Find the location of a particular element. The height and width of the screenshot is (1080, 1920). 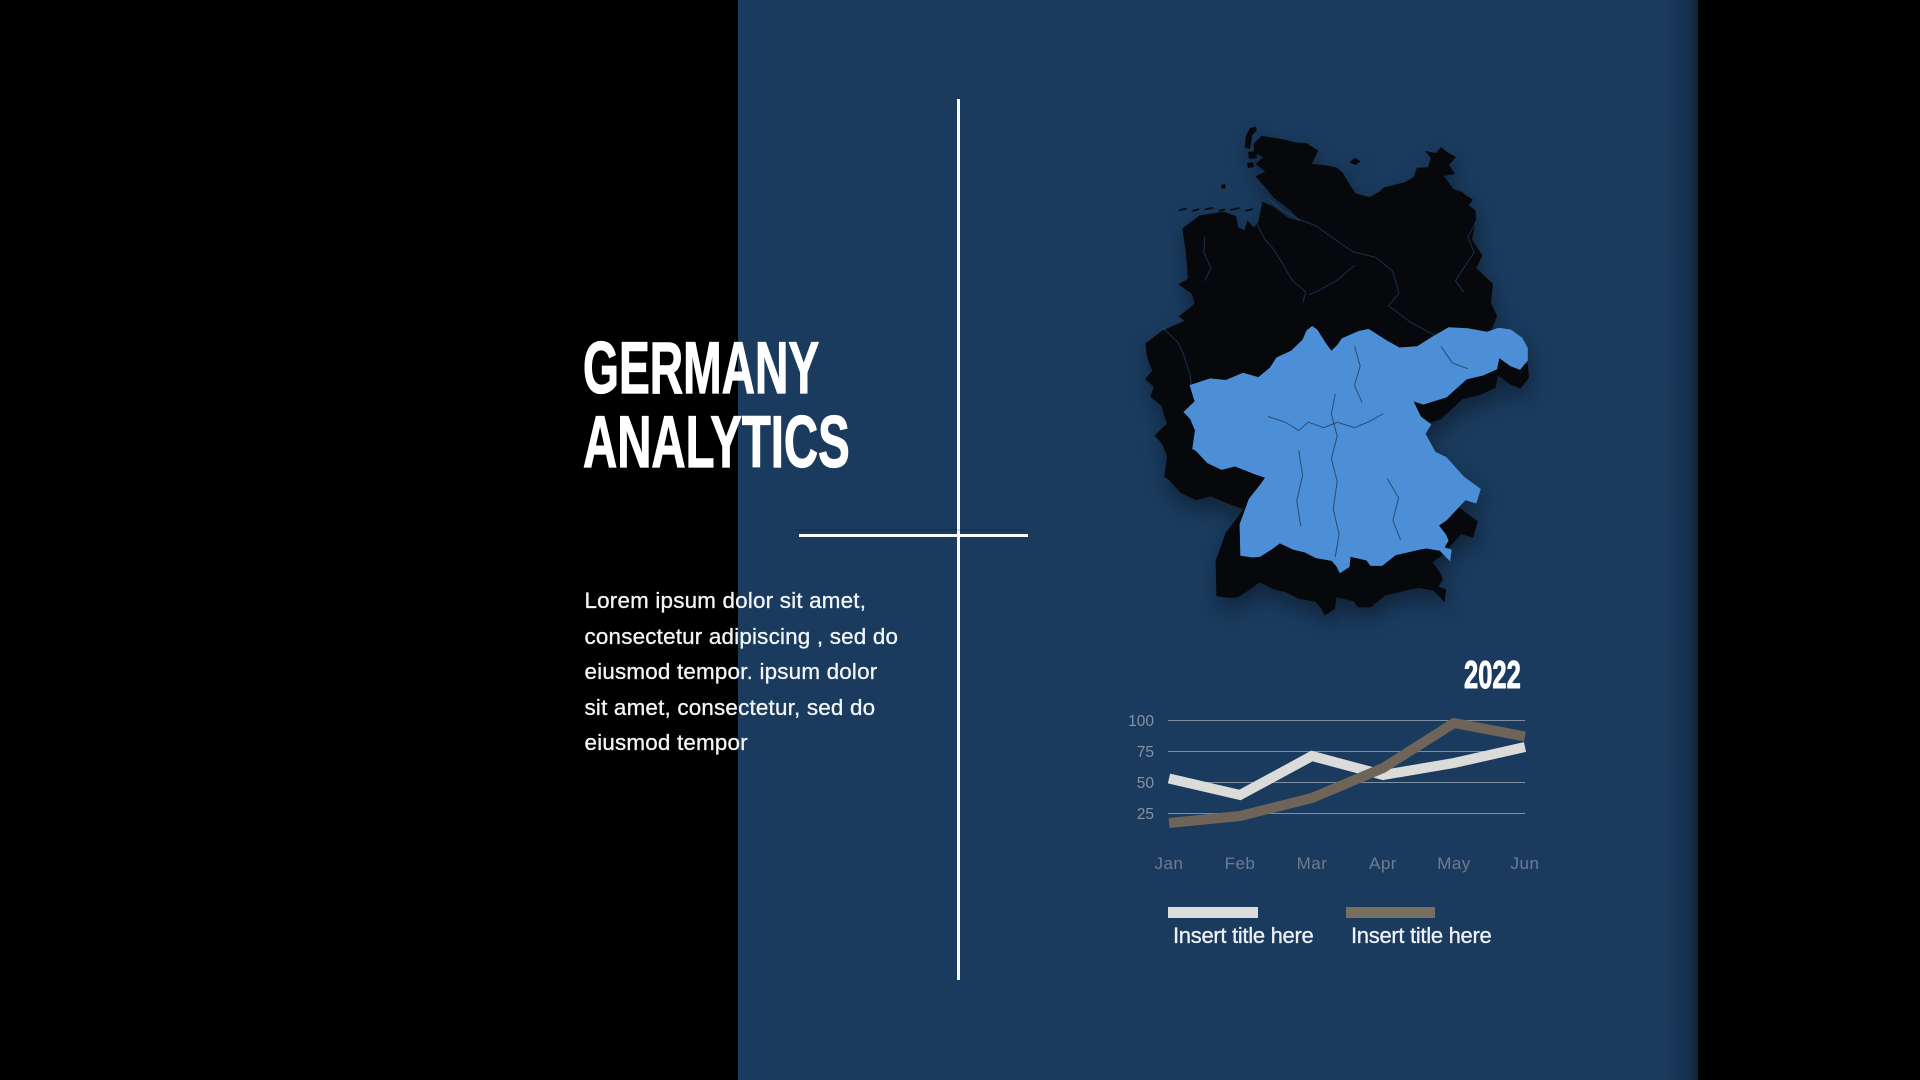

svg-text: Mar is located at coordinates (1312, 863).